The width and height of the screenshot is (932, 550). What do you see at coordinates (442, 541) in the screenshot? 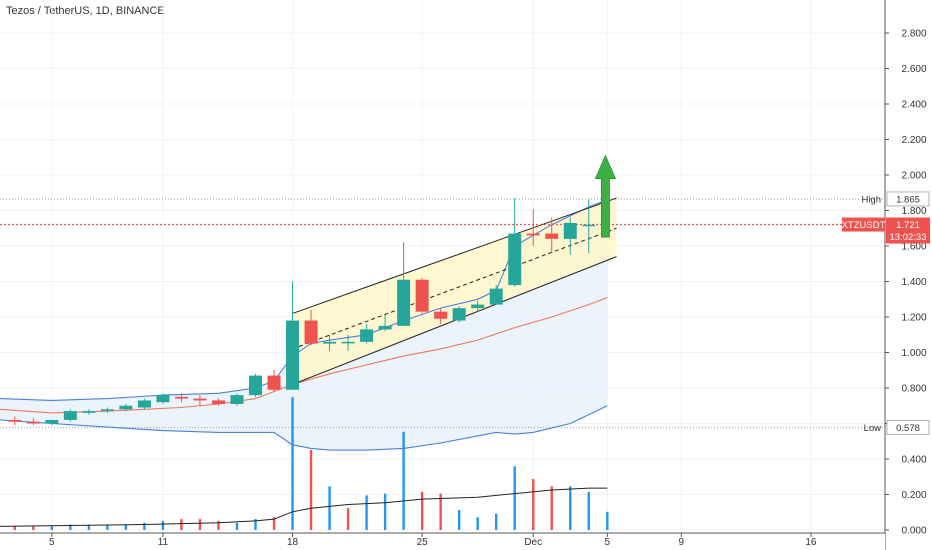
I see `time-axis-bg` at bounding box center [442, 541].